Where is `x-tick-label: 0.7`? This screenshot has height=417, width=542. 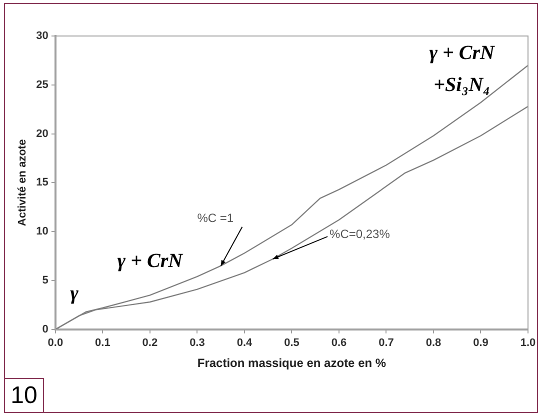 x-tick-label: 0.7 is located at coordinates (386, 343).